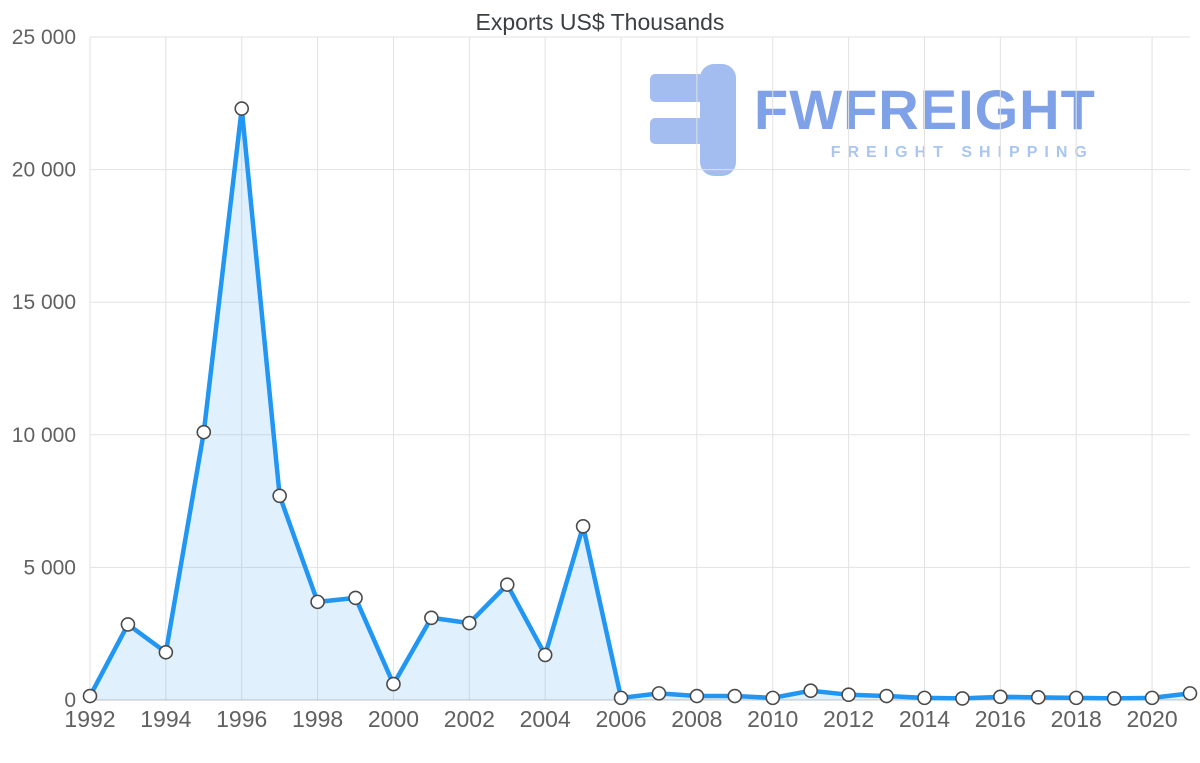  What do you see at coordinates (70, 700) in the screenshot?
I see `svg-text: 0` at bounding box center [70, 700].